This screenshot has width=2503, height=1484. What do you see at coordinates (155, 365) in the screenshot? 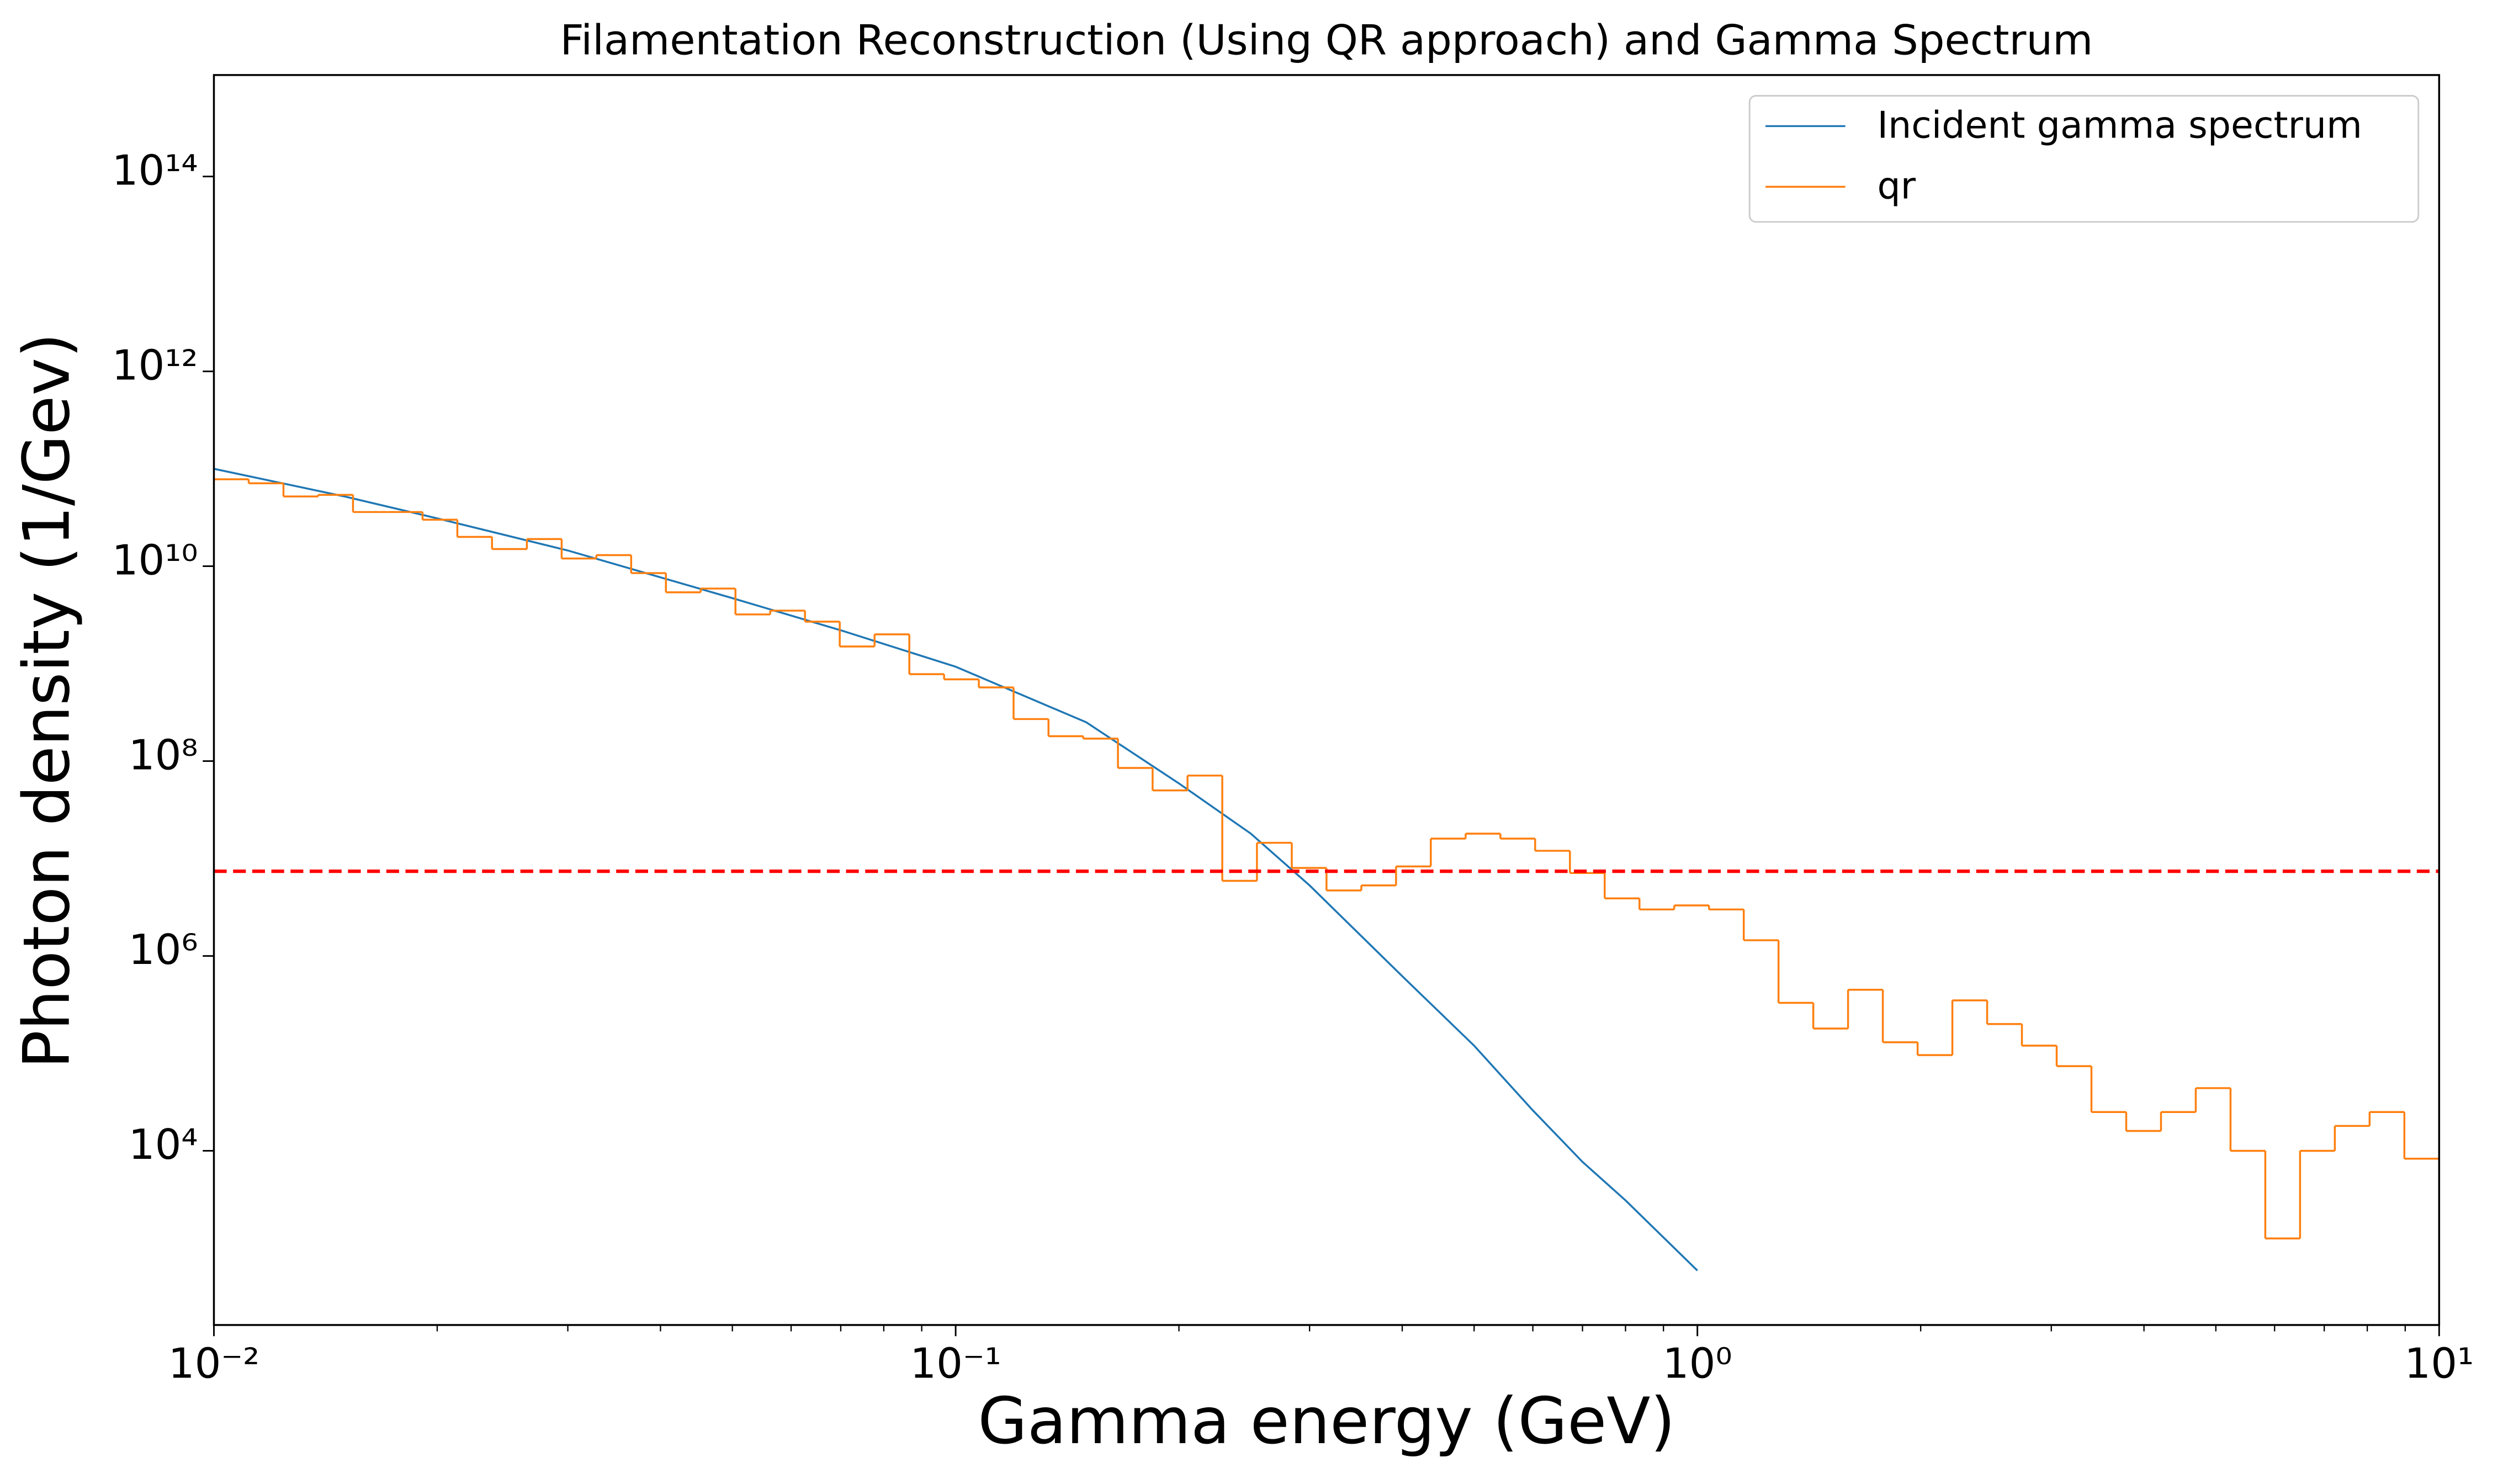
I see `y-tick-label: 10¹²` at bounding box center [155, 365].